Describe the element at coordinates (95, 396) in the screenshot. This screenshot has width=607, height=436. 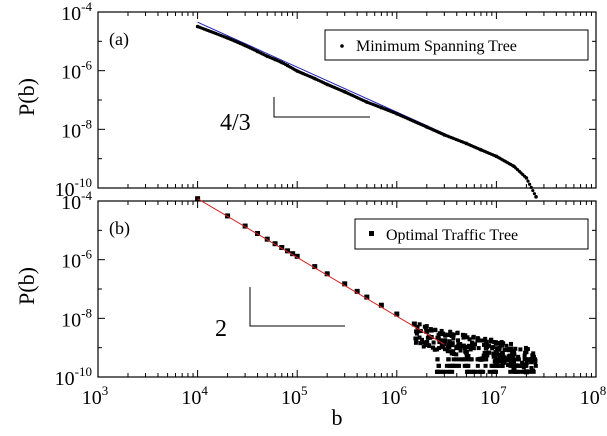
I see `x-tick-label: 10³` at that location.